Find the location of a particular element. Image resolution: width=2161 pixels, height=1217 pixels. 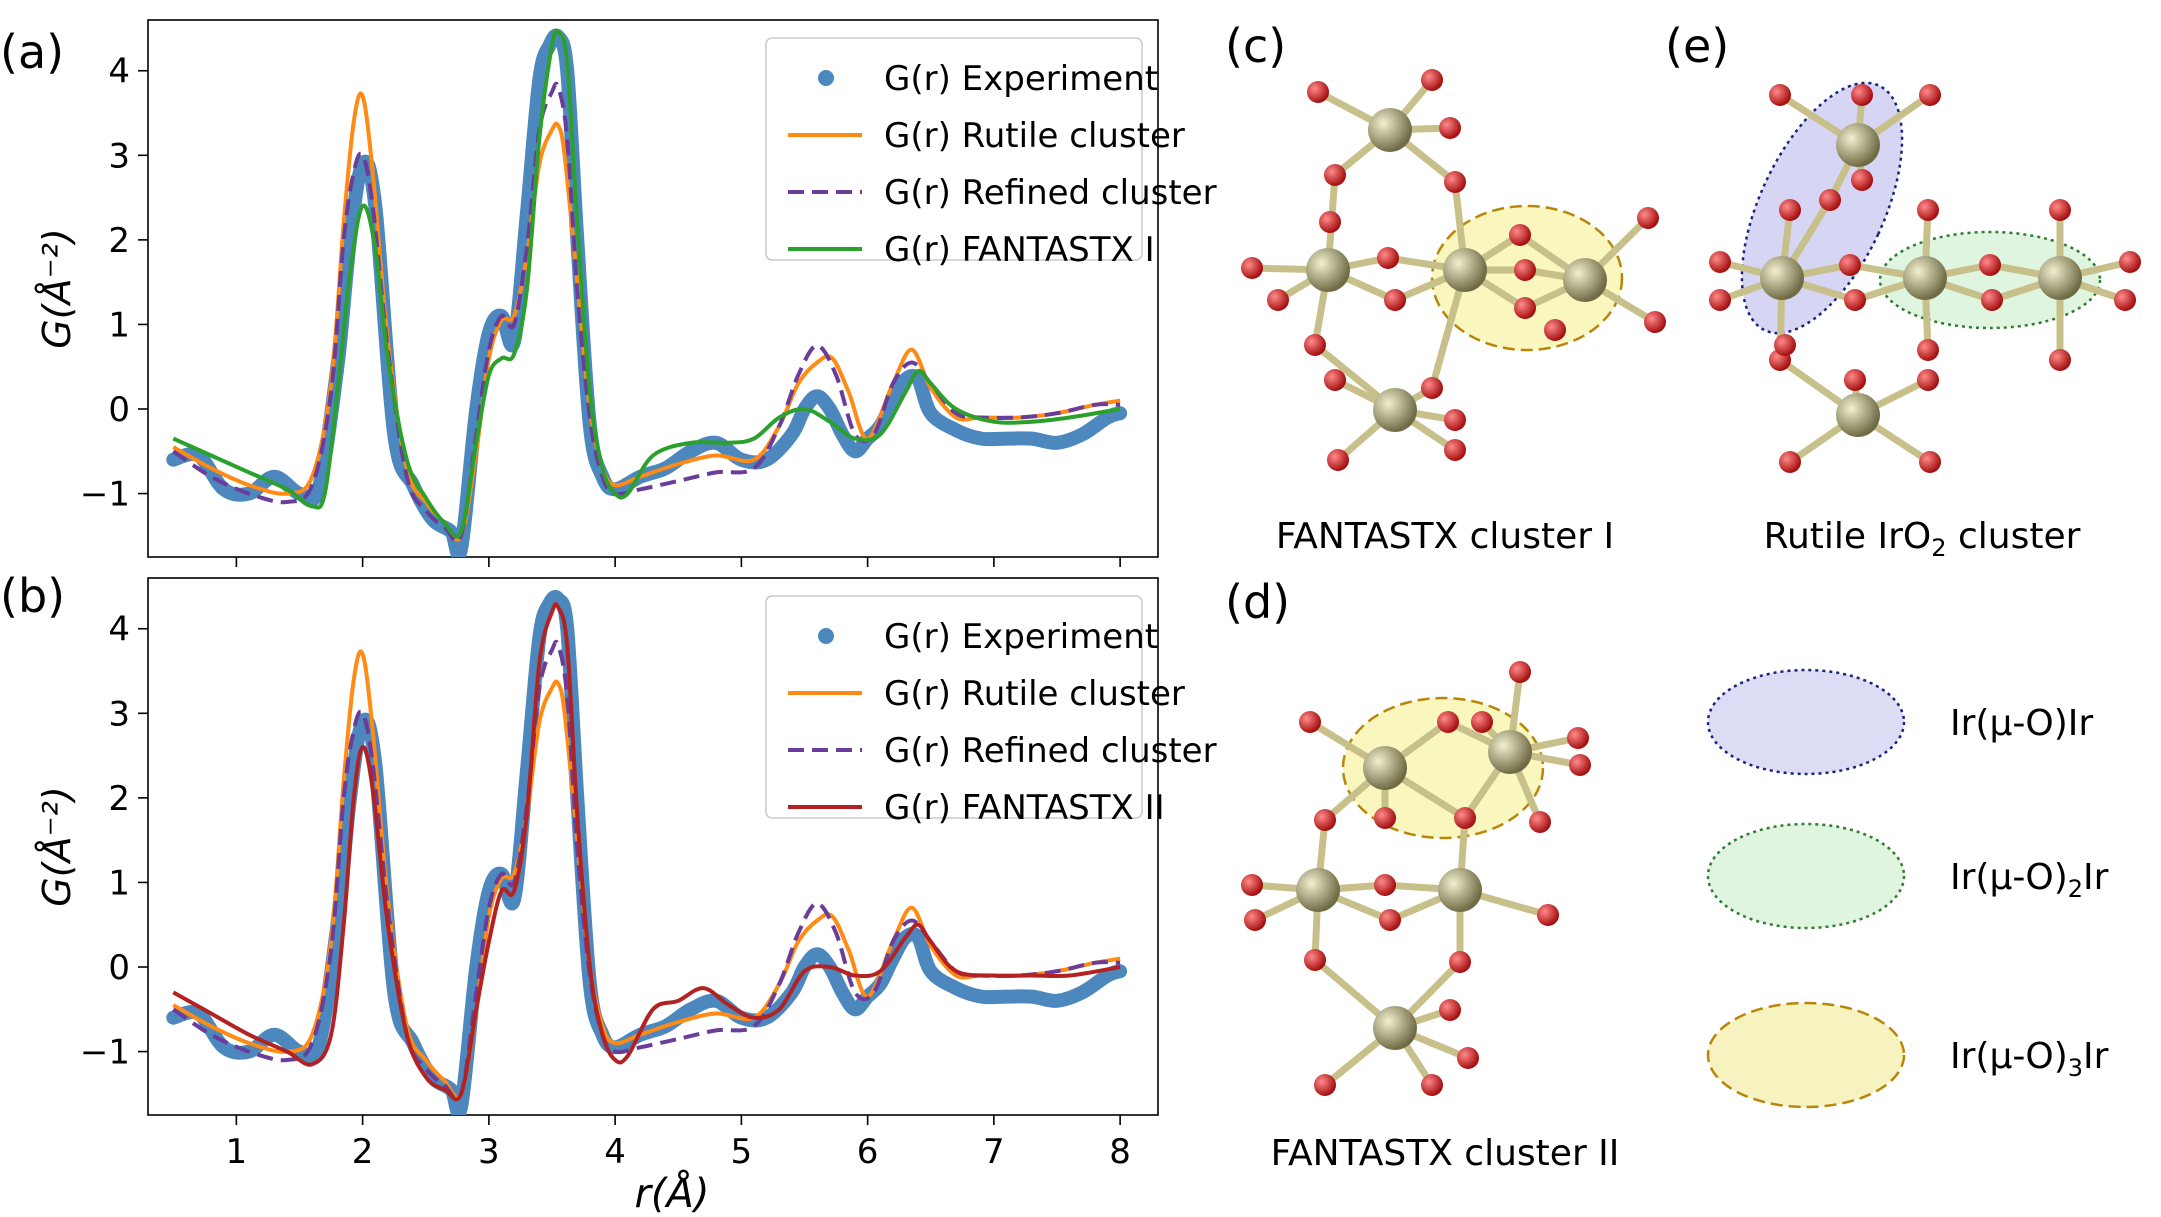

x-tick-label: 8 is located at coordinates (1120, 1152).